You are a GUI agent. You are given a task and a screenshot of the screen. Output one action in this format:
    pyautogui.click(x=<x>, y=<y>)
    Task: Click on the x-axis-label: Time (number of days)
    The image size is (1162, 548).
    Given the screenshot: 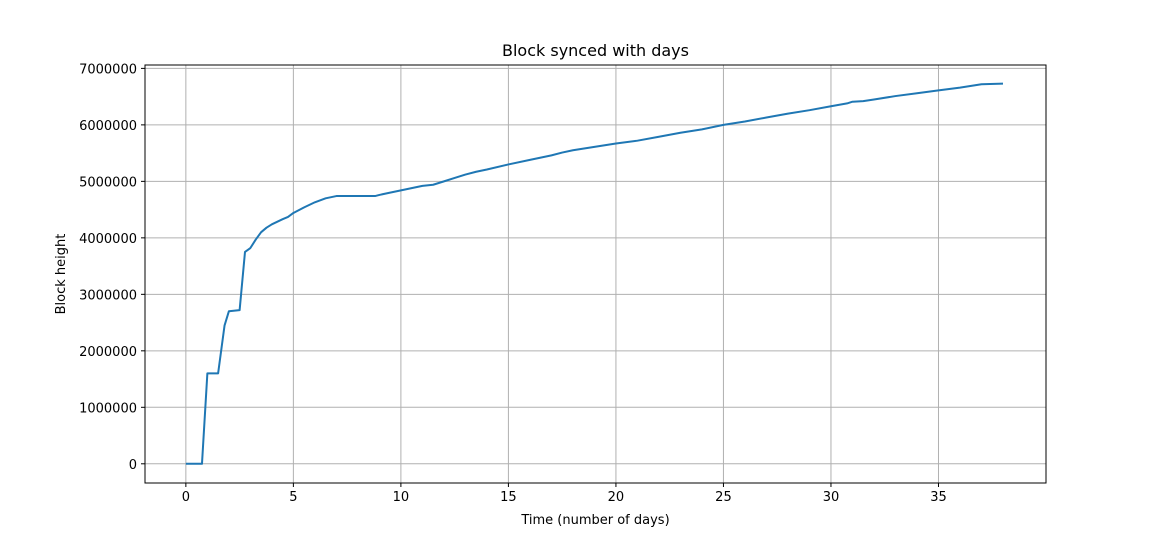 What is the action you would take?
    pyautogui.click(x=594, y=520)
    